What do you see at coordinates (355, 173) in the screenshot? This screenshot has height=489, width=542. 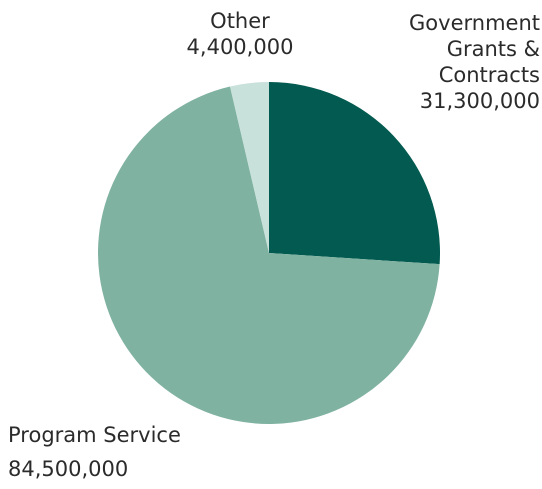 I see `slice-government-grants-contracts` at bounding box center [355, 173].